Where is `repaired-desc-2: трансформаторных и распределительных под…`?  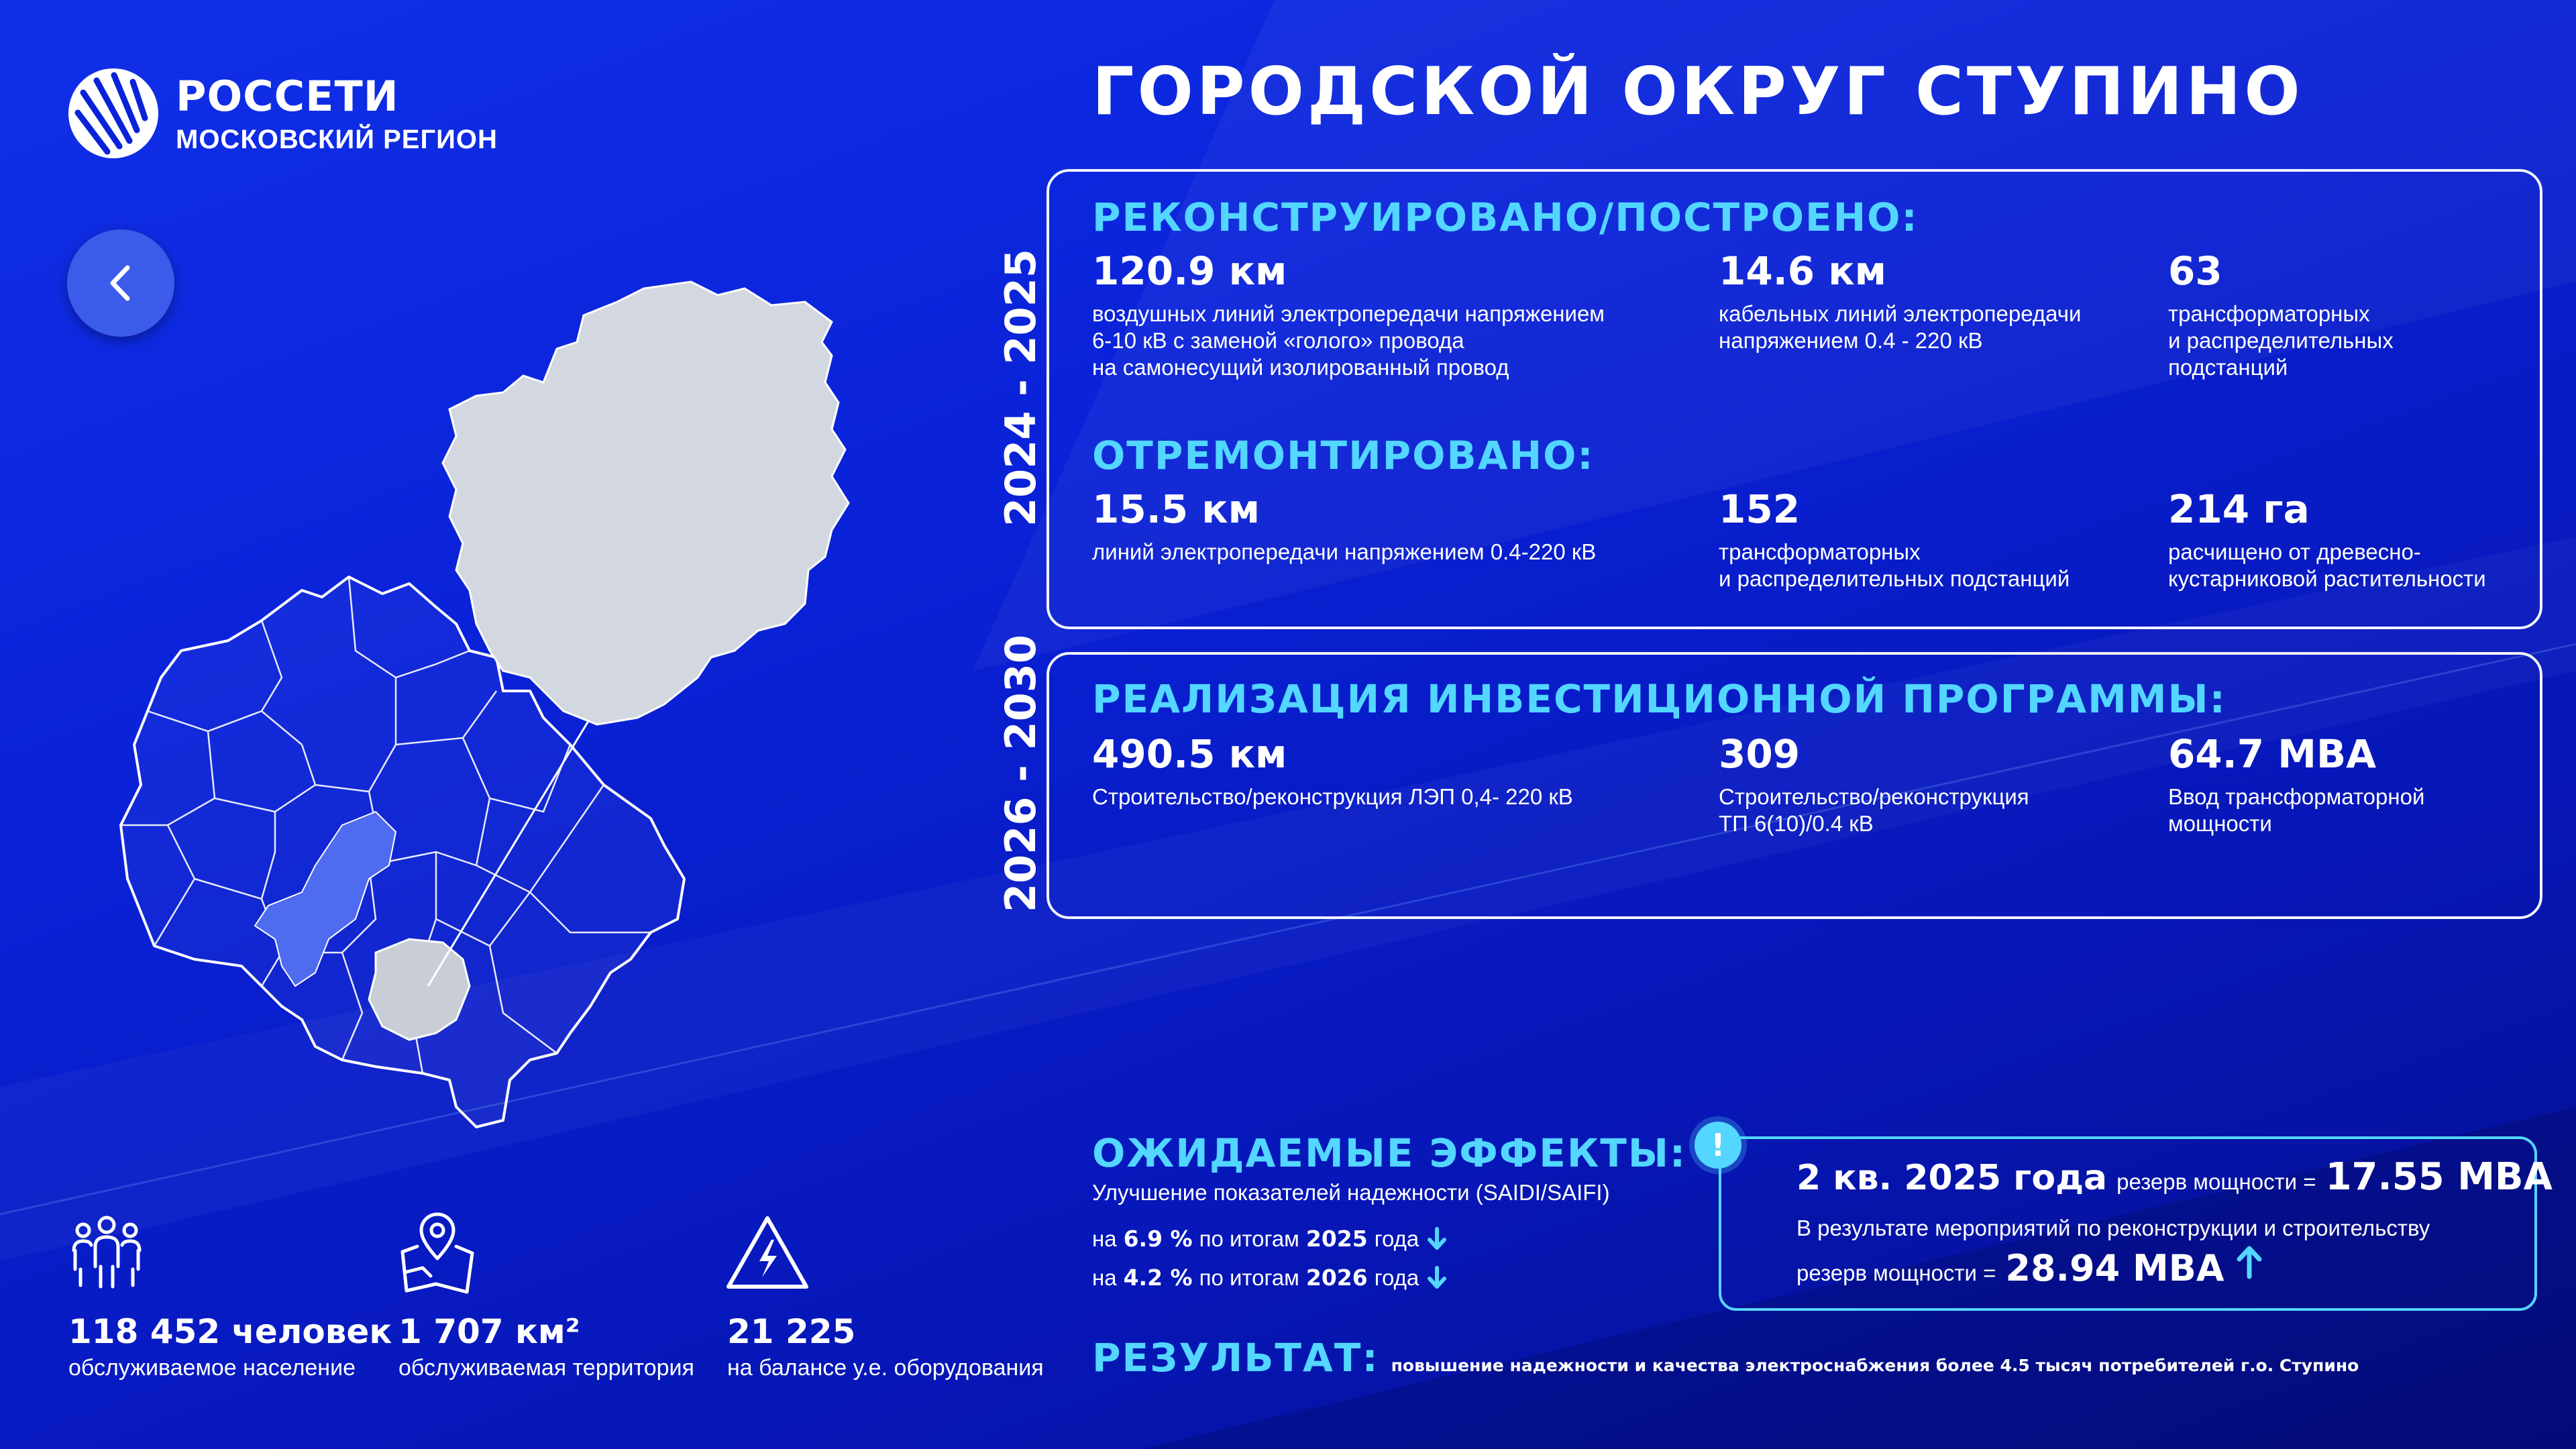 repaired-desc-2: трансформаторных и распределительных под… is located at coordinates (1894, 565).